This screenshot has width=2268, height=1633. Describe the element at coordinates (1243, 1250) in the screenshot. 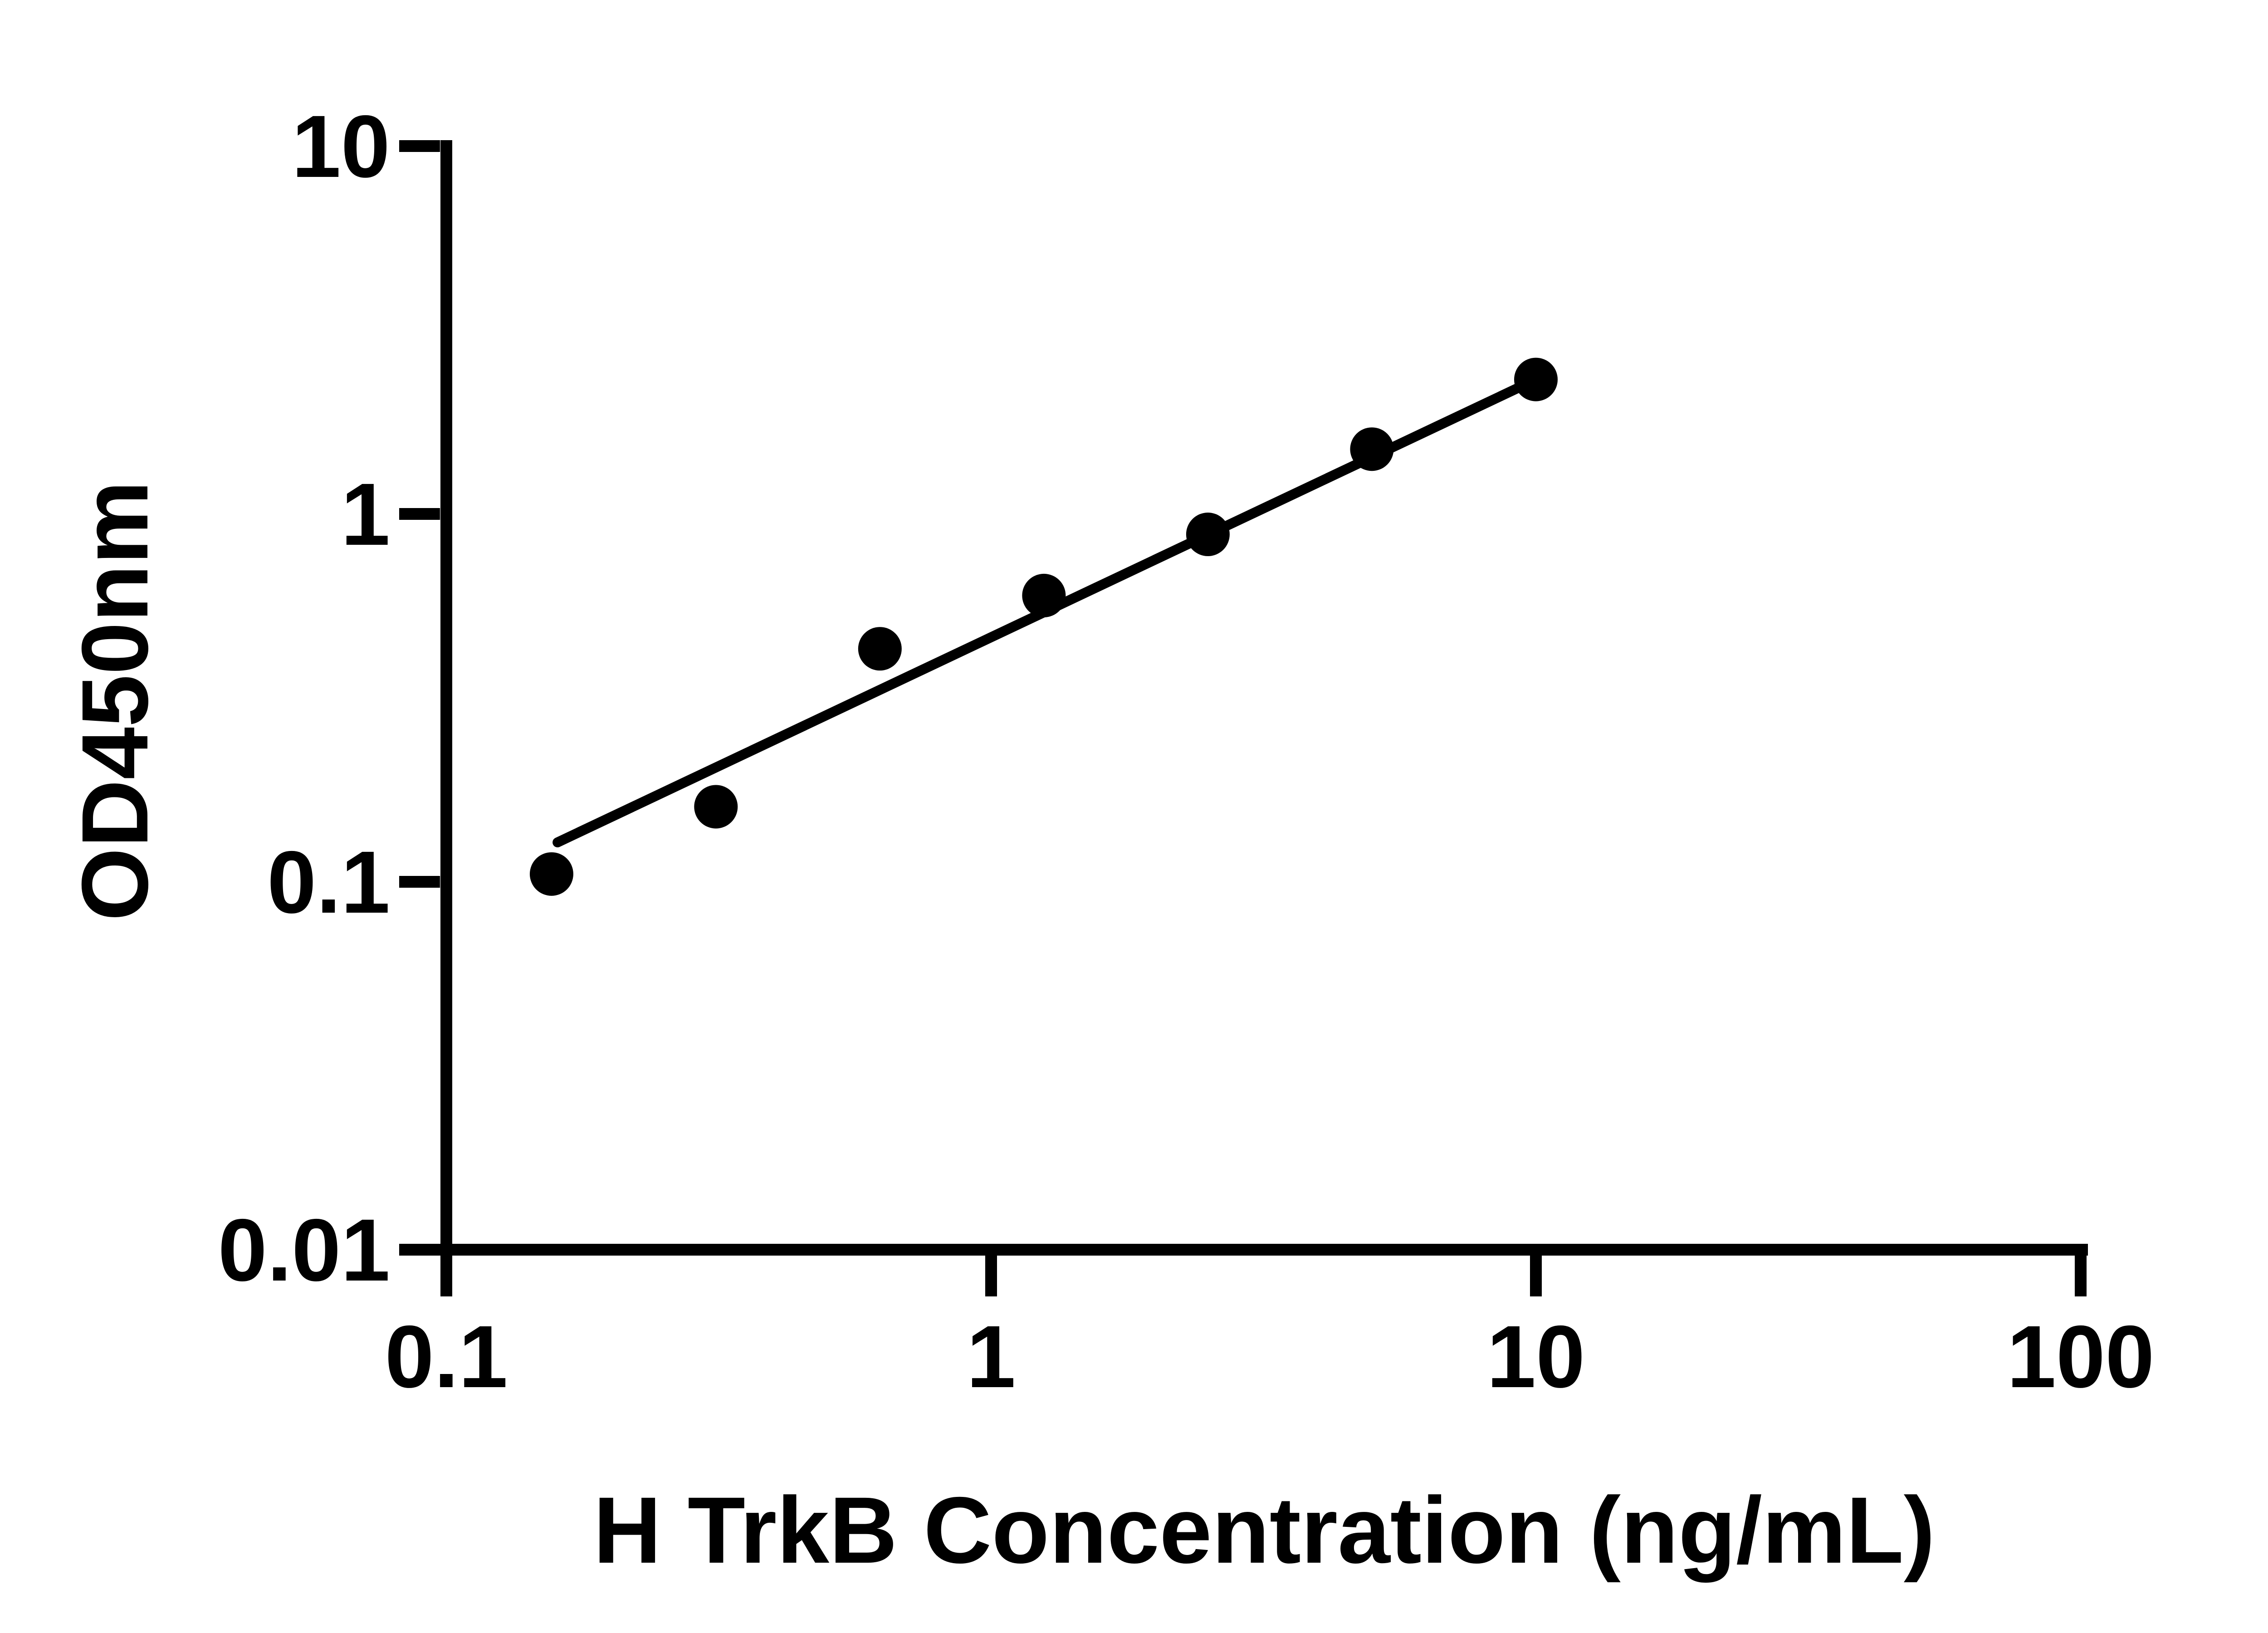

I see `x-axis-line` at that location.